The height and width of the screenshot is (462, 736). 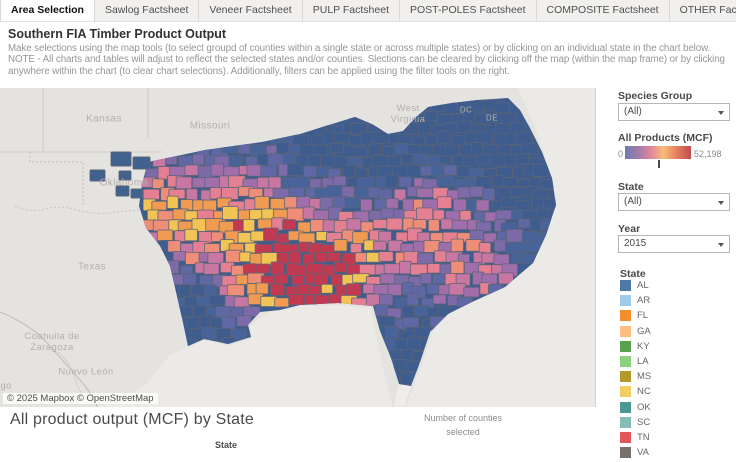 I want to click on legend-item-sc: SC, so click(x=635, y=422).